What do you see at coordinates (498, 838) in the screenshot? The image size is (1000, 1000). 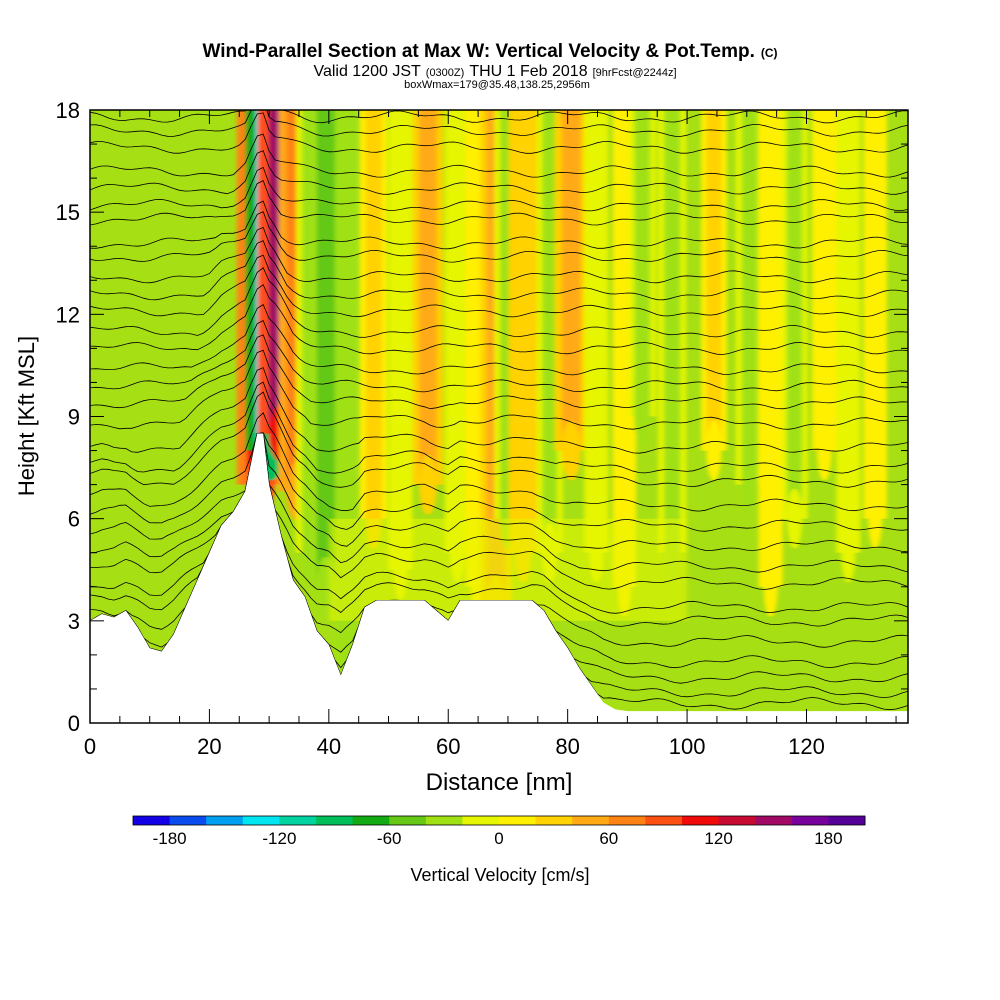 I see `colorbar-tick-label: 0` at bounding box center [498, 838].